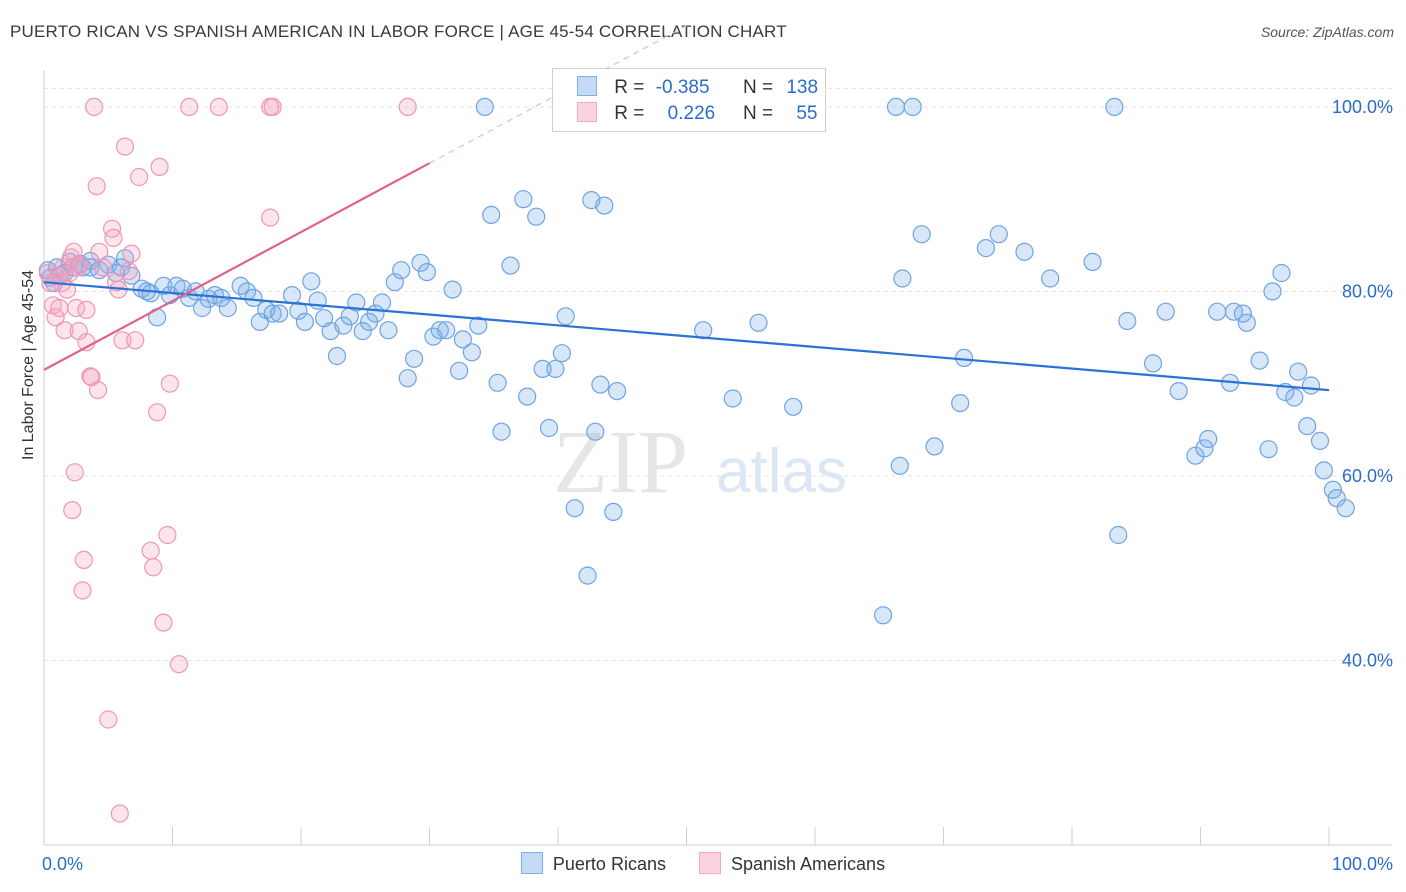 The height and width of the screenshot is (892, 1406). Describe the element at coordinates (609, 864) in the screenshot. I see `legend-label-puerto-ricans: Puerto Ricans` at that location.